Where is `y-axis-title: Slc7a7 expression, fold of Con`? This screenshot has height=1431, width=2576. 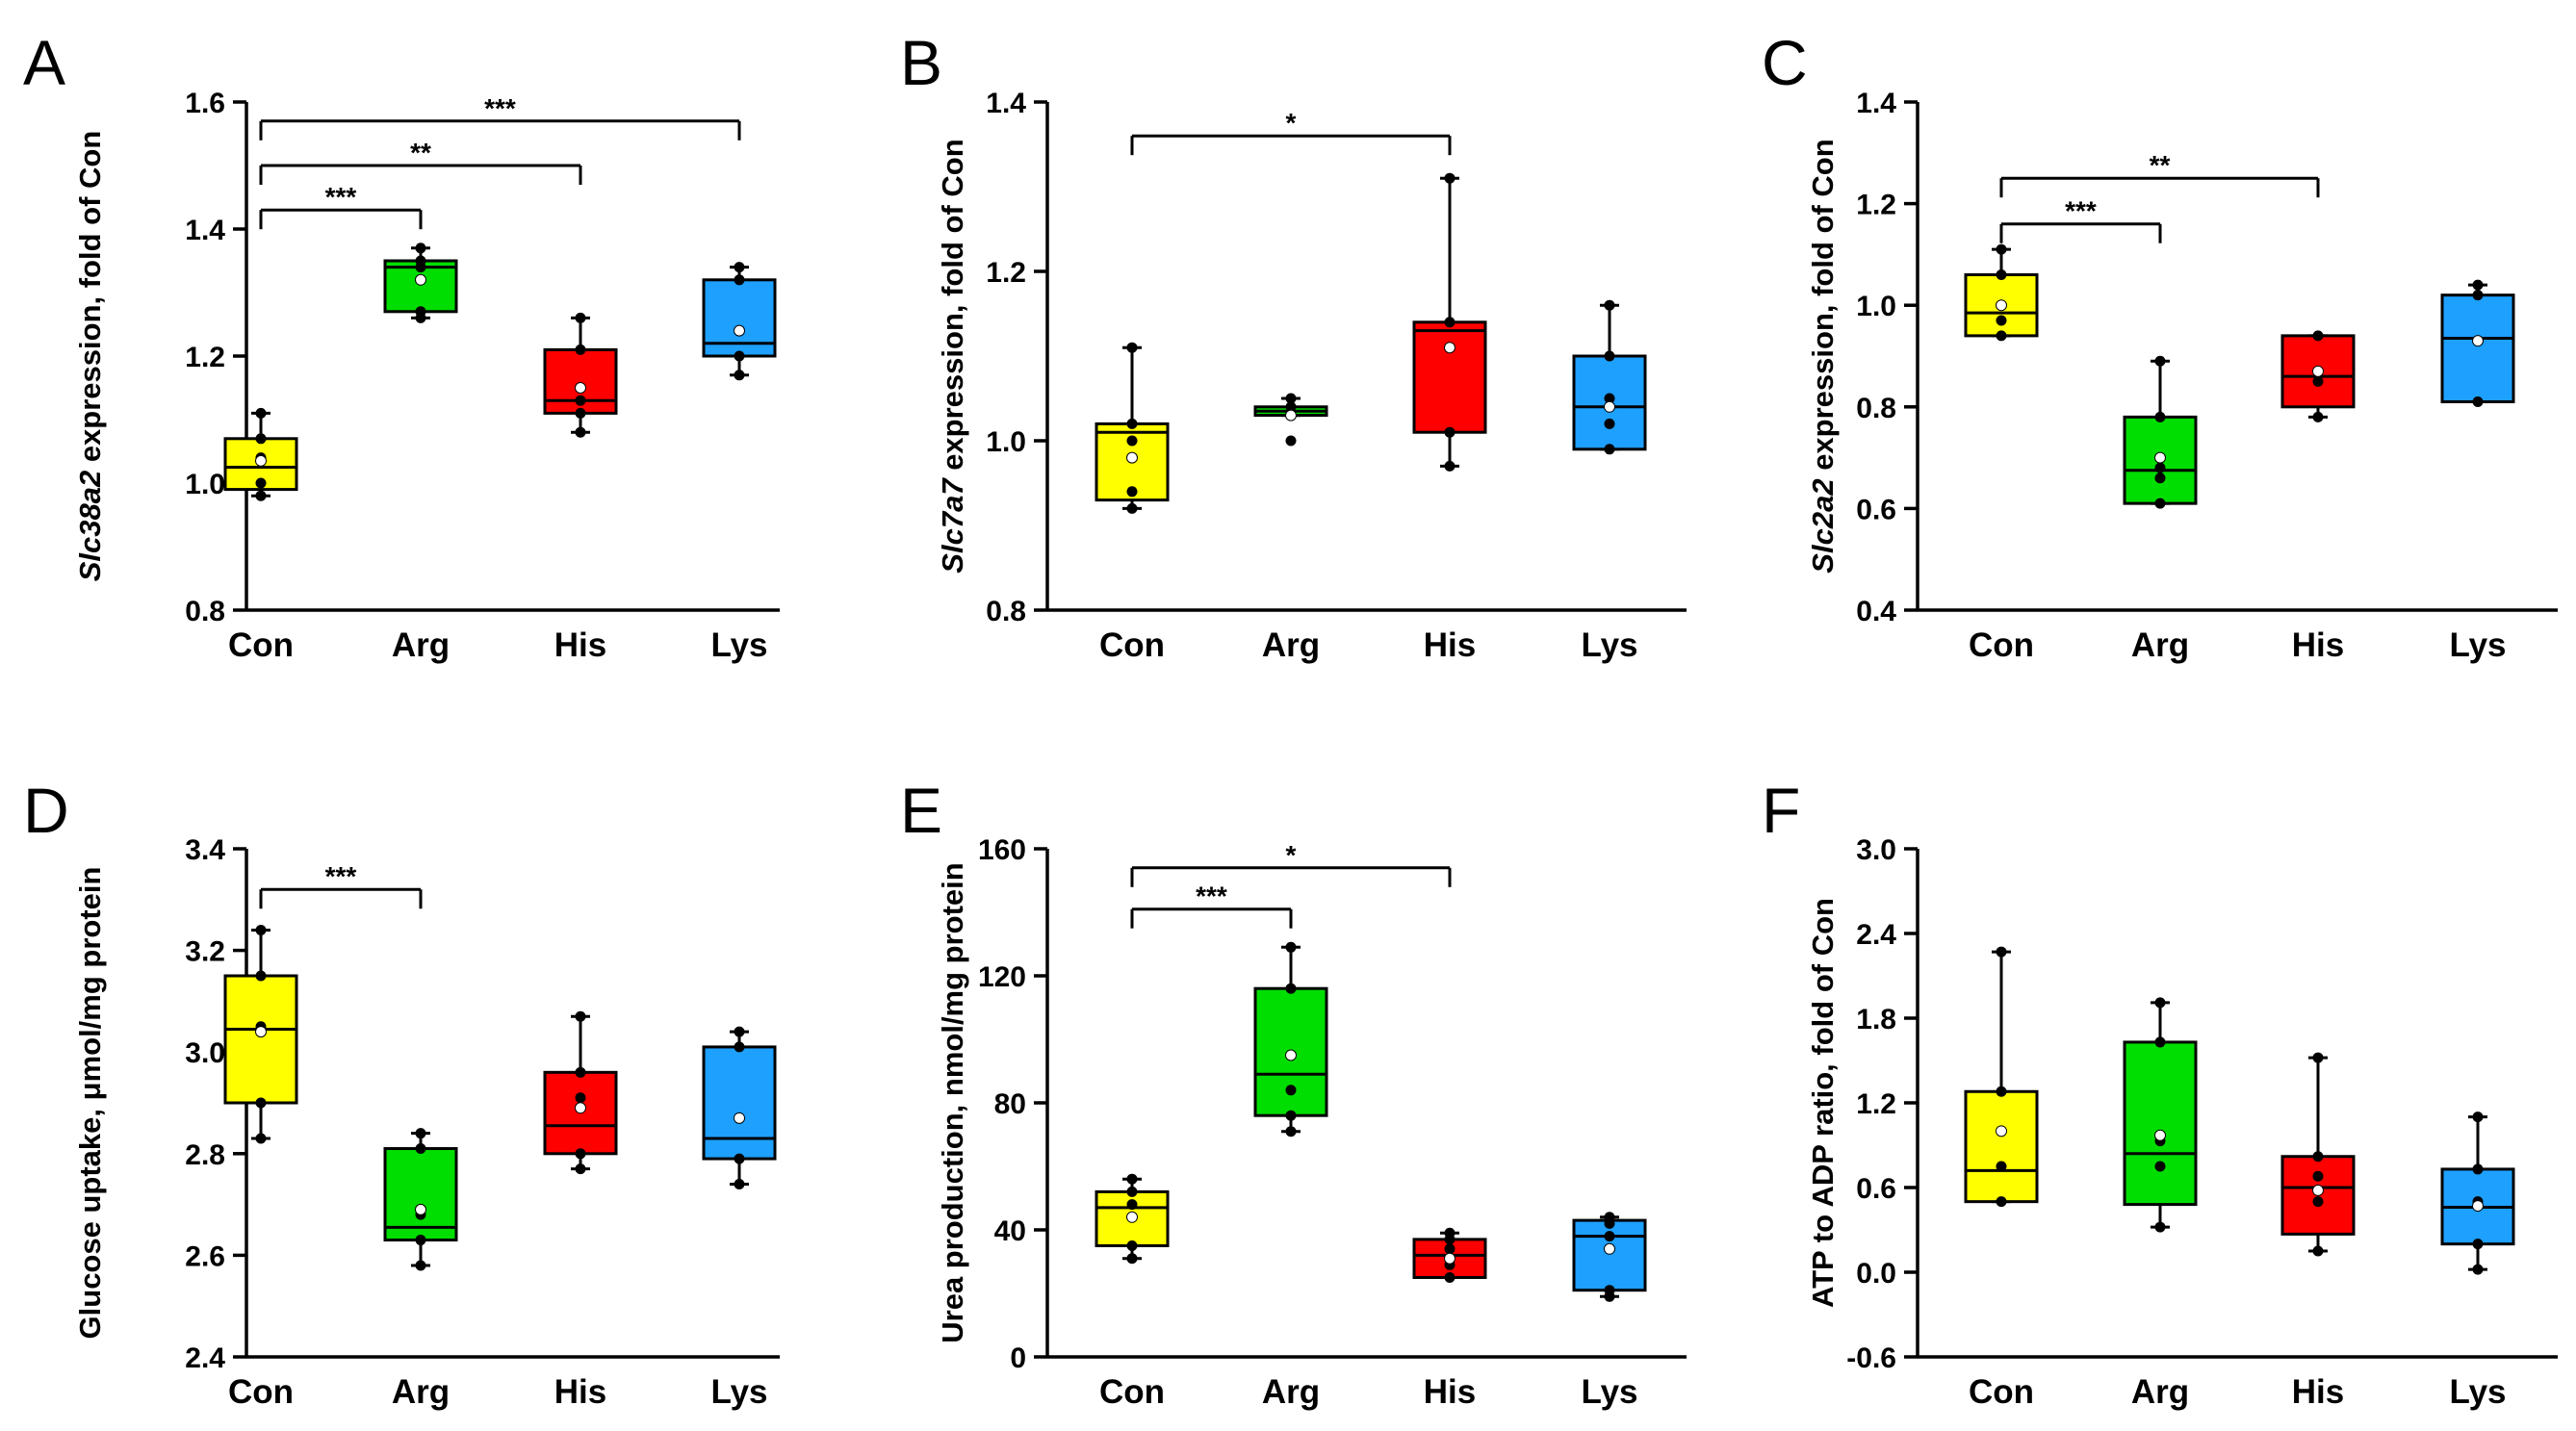
y-axis-title: Slc7a7 expression, fold of Con is located at coordinates (953, 356).